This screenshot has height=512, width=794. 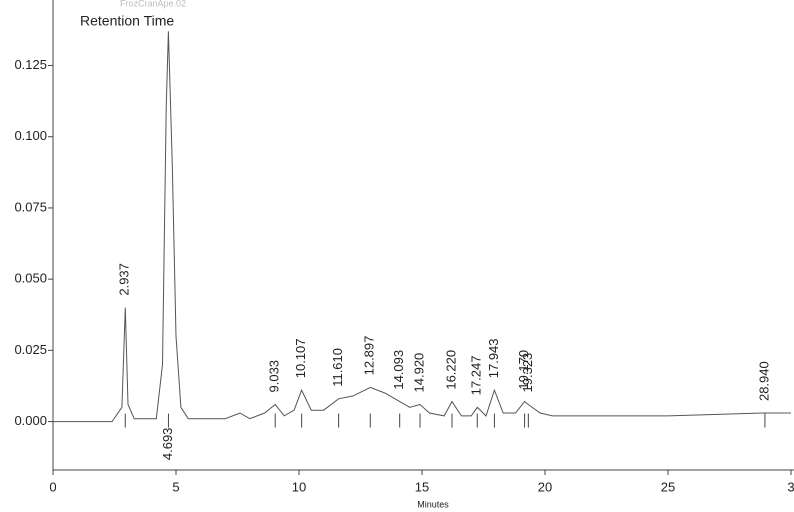 What do you see at coordinates (30, 420) in the screenshot?
I see `y-tick-label: 0.000` at bounding box center [30, 420].